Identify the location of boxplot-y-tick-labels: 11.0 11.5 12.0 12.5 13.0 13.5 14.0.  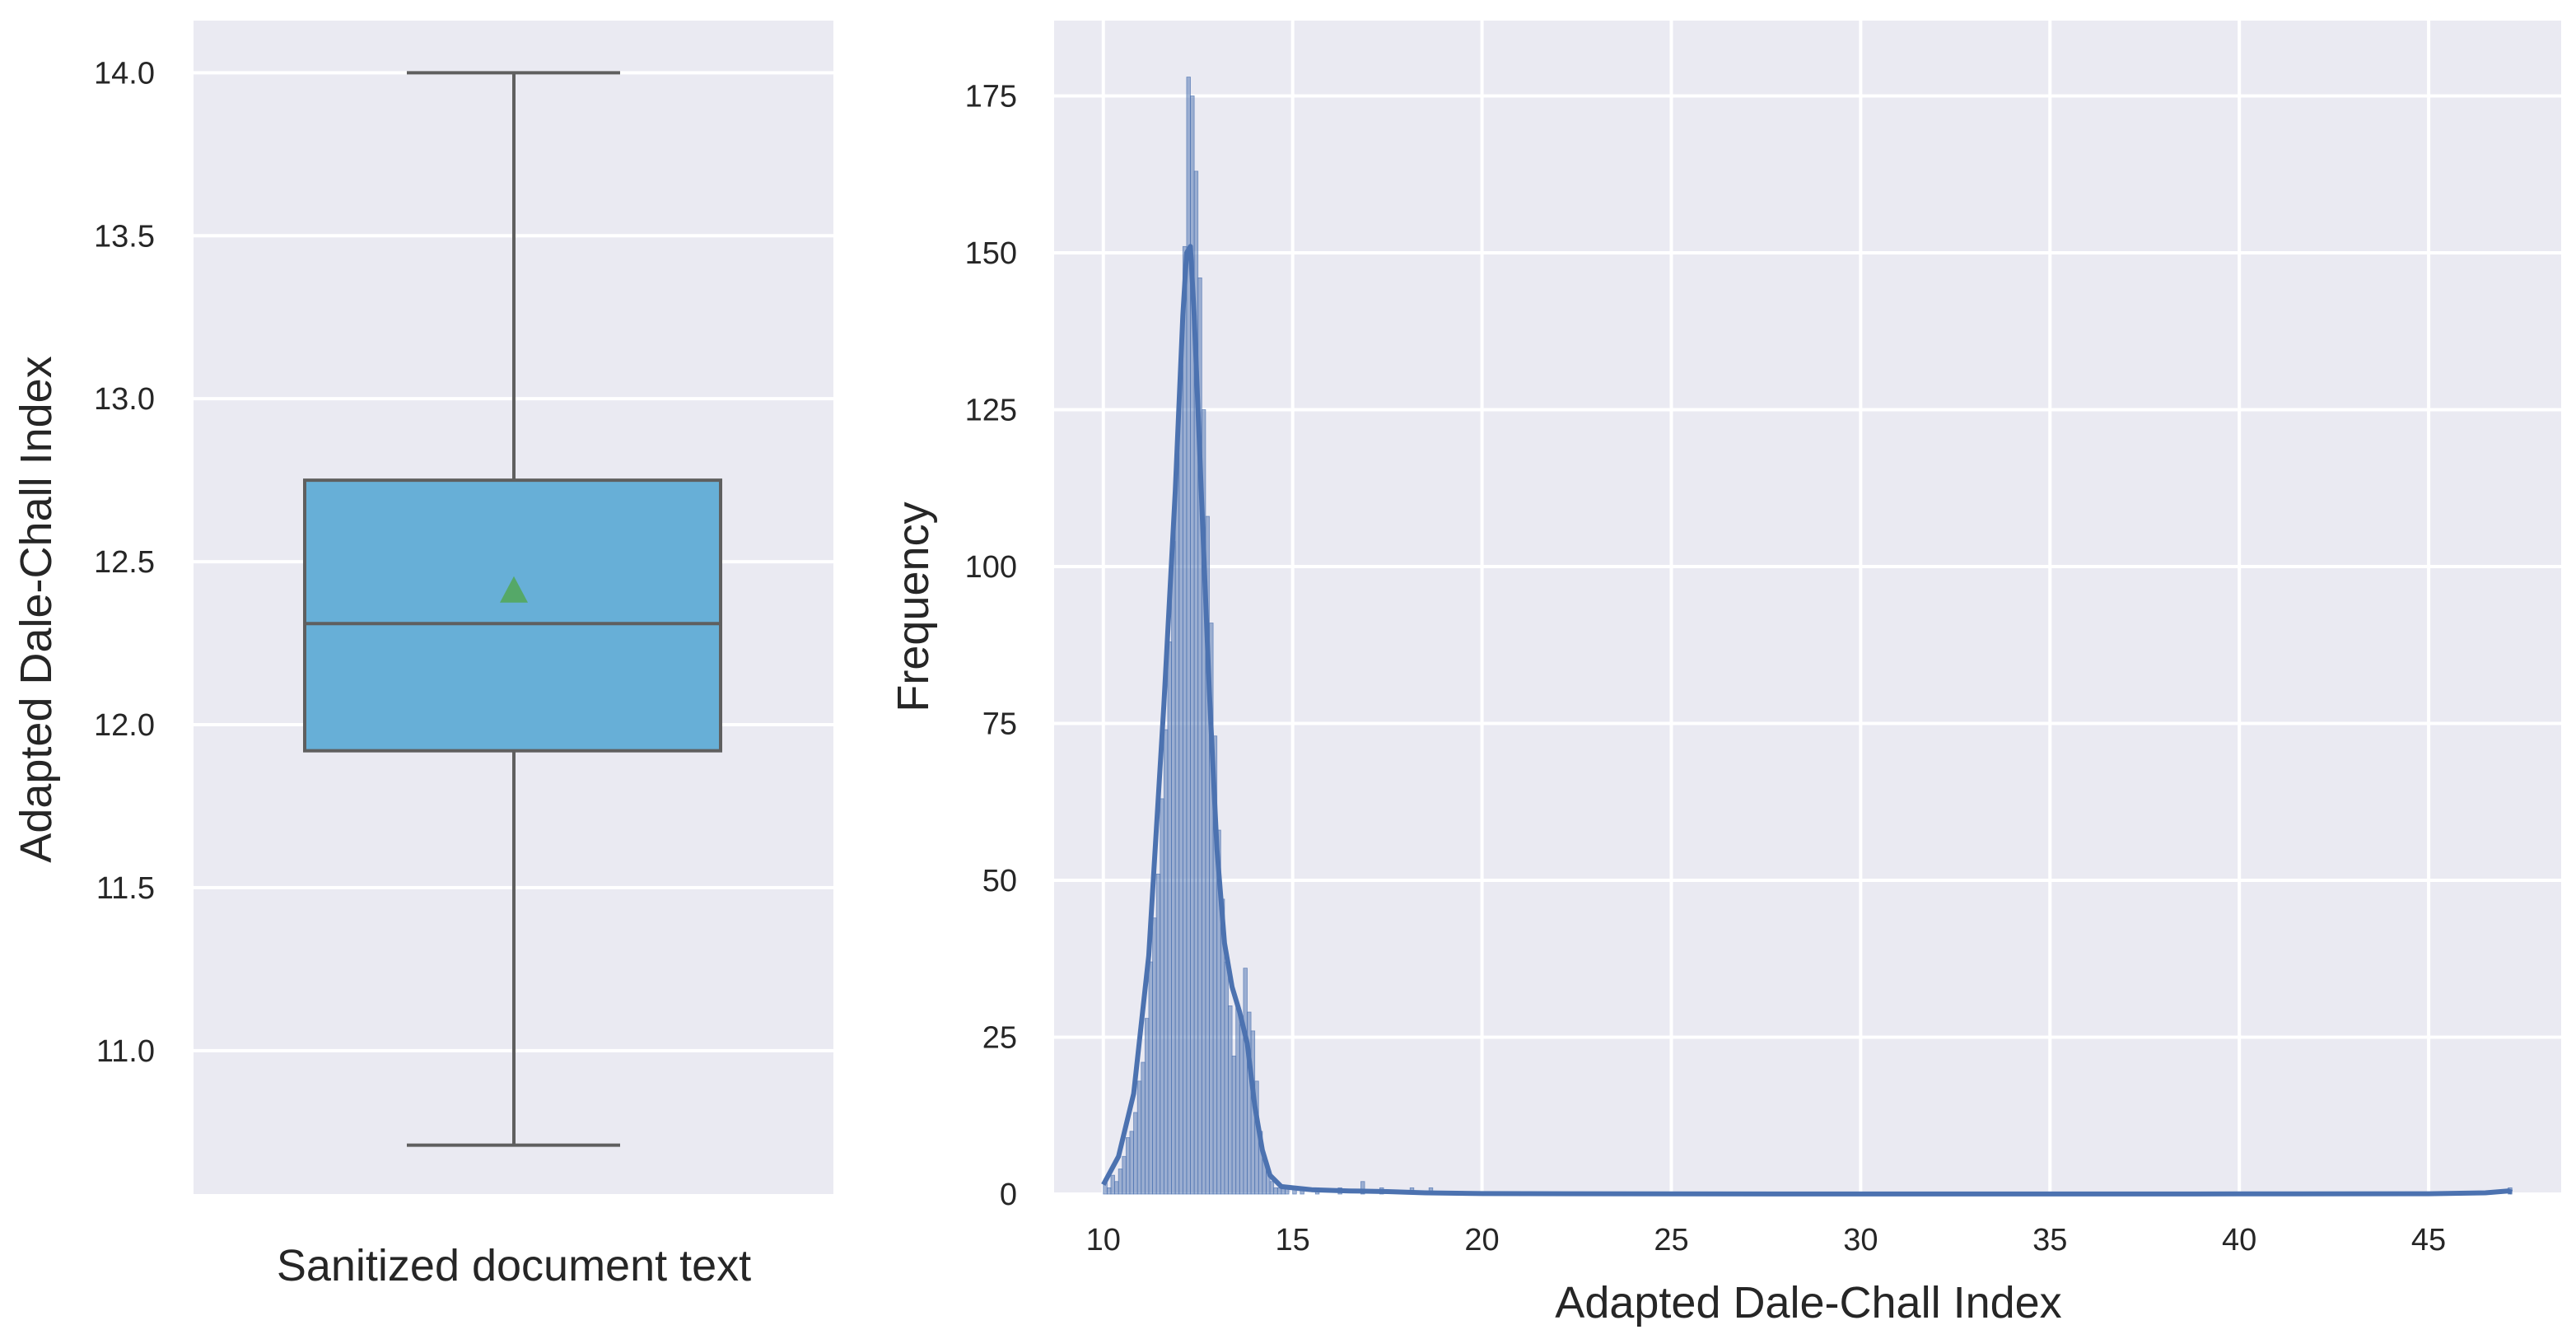
(124, 562).